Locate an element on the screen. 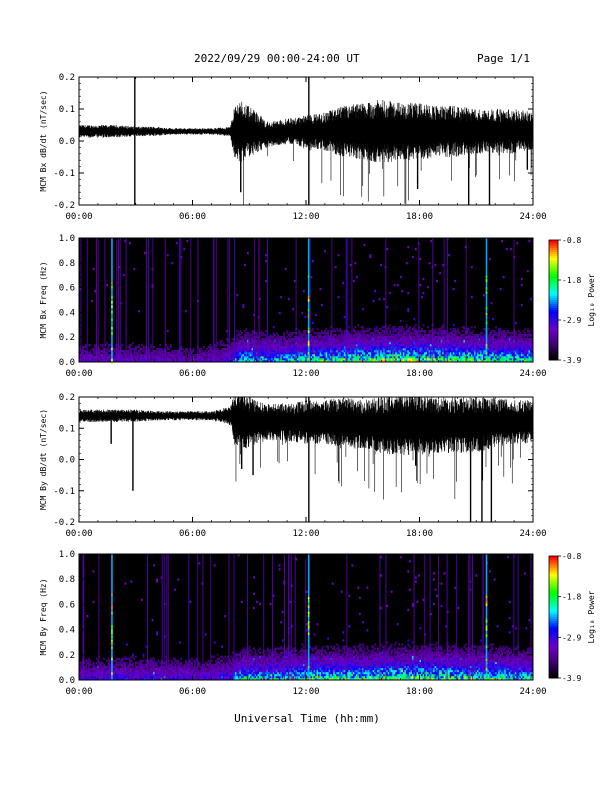 Image resolution: width=612 pixels, height=792 pixels. panel-3-axes is located at coordinates (306, 617).